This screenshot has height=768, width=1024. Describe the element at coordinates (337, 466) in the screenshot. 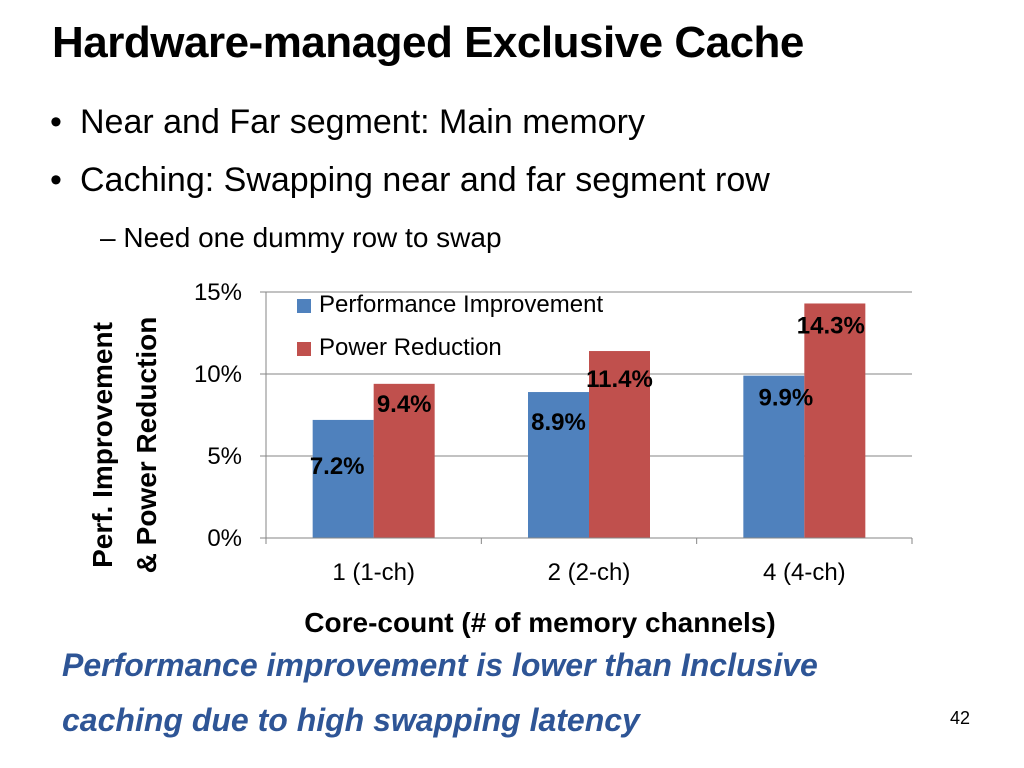

I see `data-label: 7.2%` at that location.